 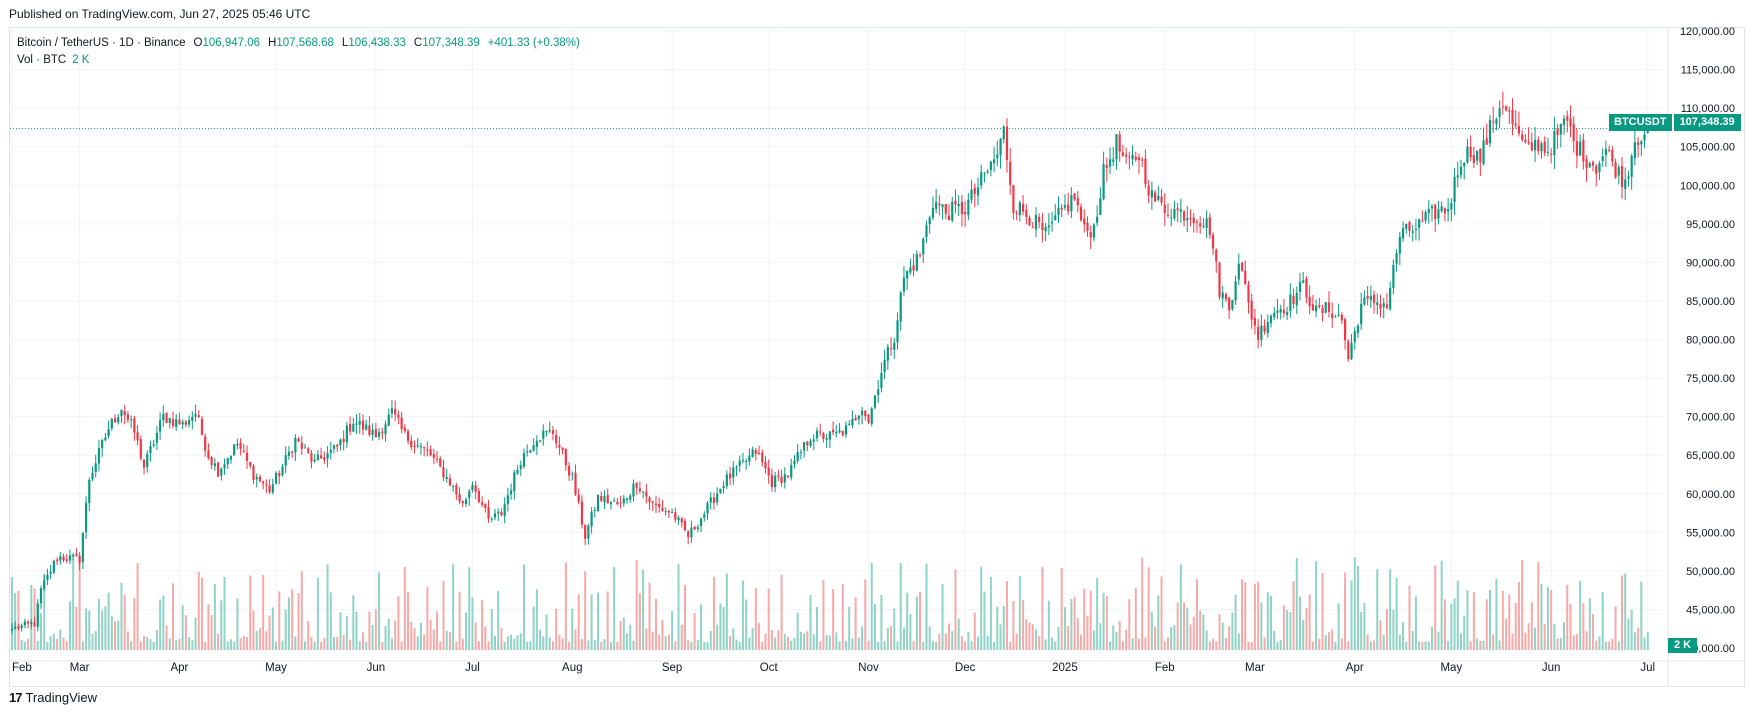 I want to click on legend-symbol: Bitcoin / TetherUS · 1D · Binance, so click(x=101, y=43).